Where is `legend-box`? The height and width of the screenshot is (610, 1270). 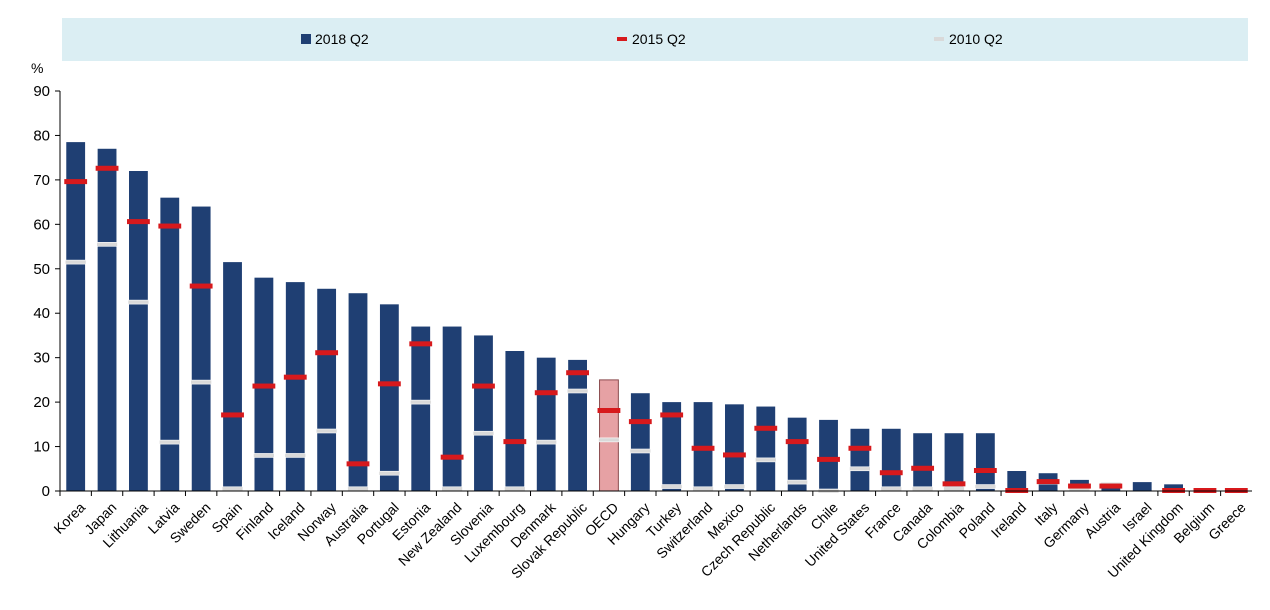
legend-box is located at coordinates (655, 39).